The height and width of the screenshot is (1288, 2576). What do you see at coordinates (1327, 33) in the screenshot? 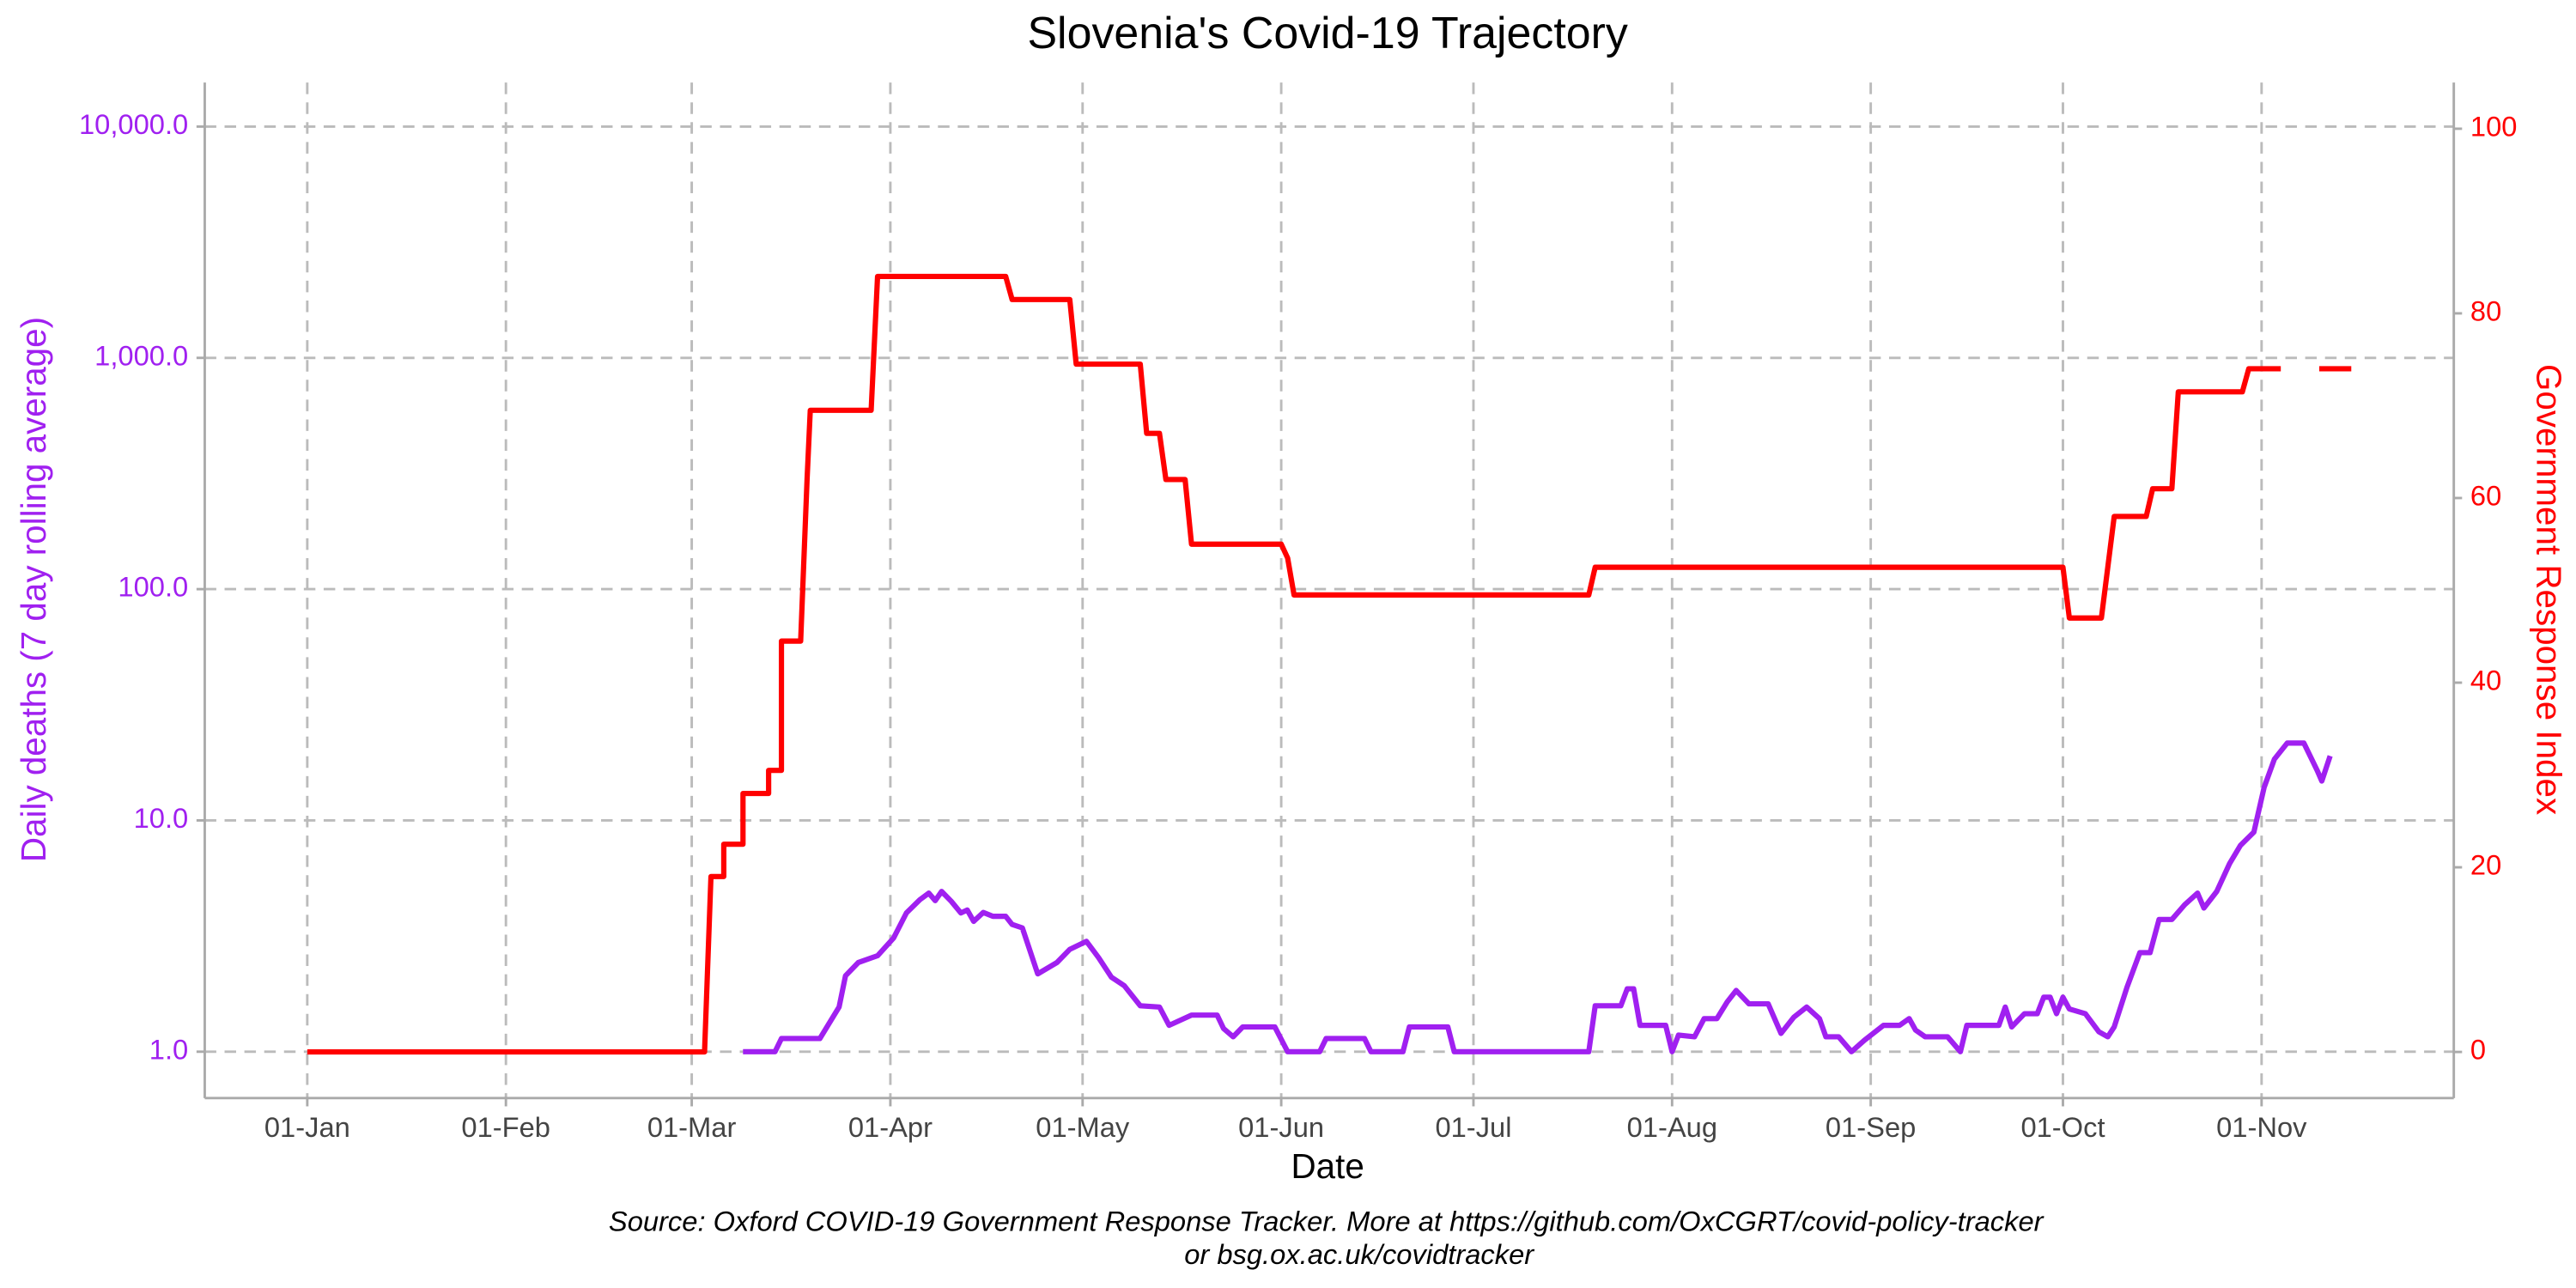
I see `chart-title: Slovenia's Covid-19 Trajectory` at bounding box center [1327, 33].